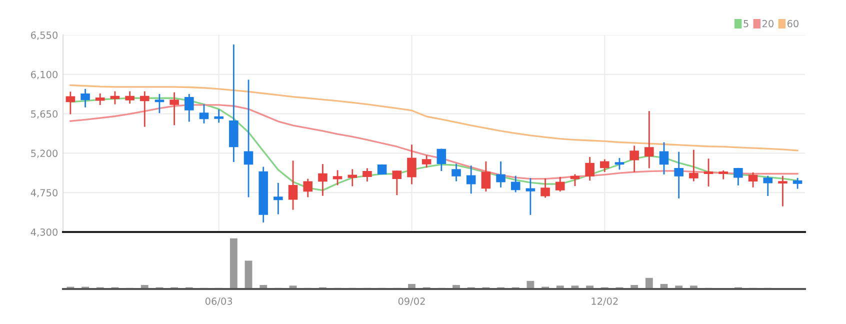 The width and height of the screenshot is (846, 324). What do you see at coordinates (411, 302) in the screenshot?
I see `x-tick-label: 09/02` at bounding box center [411, 302].